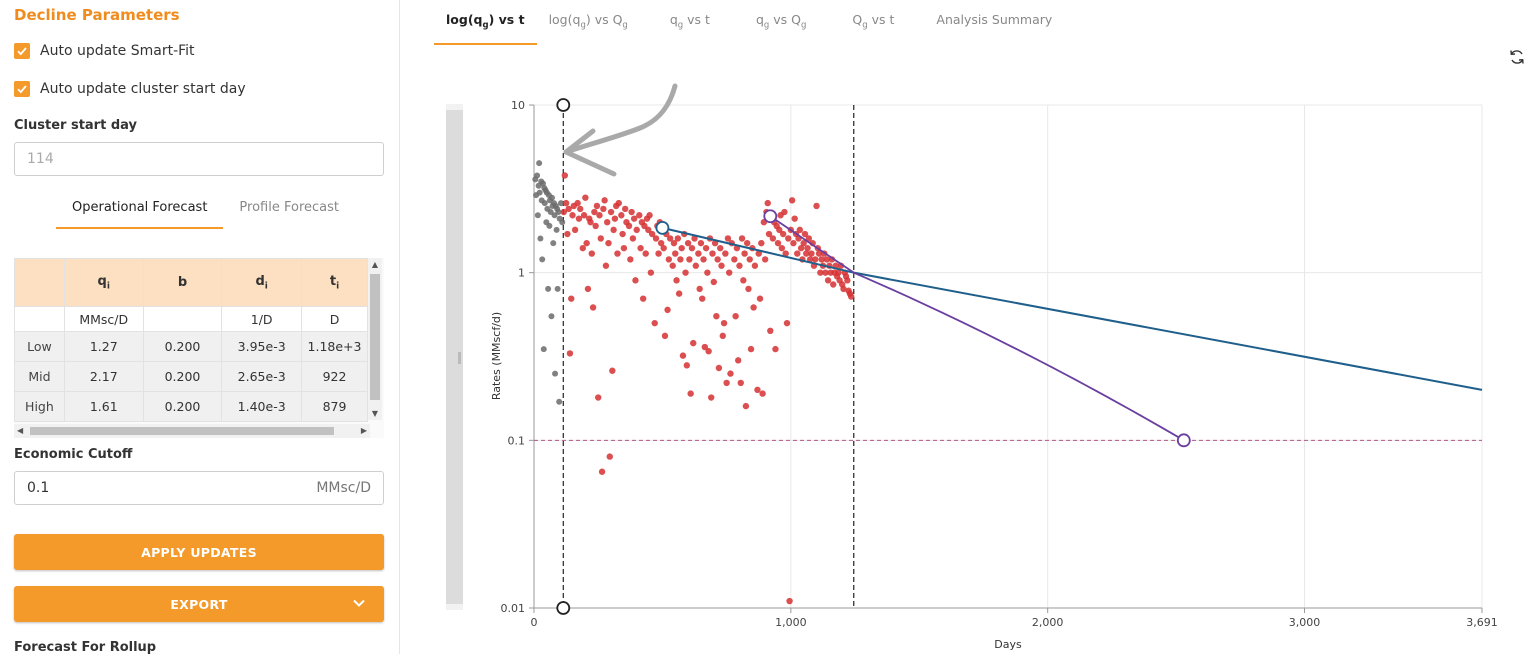 Image resolution: width=1532 pixels, height=654 pixels. What do you see at coordinates (459, 358) in the screenshot?
I see `zoom-slider-grip` at bounding box center [459, 358].